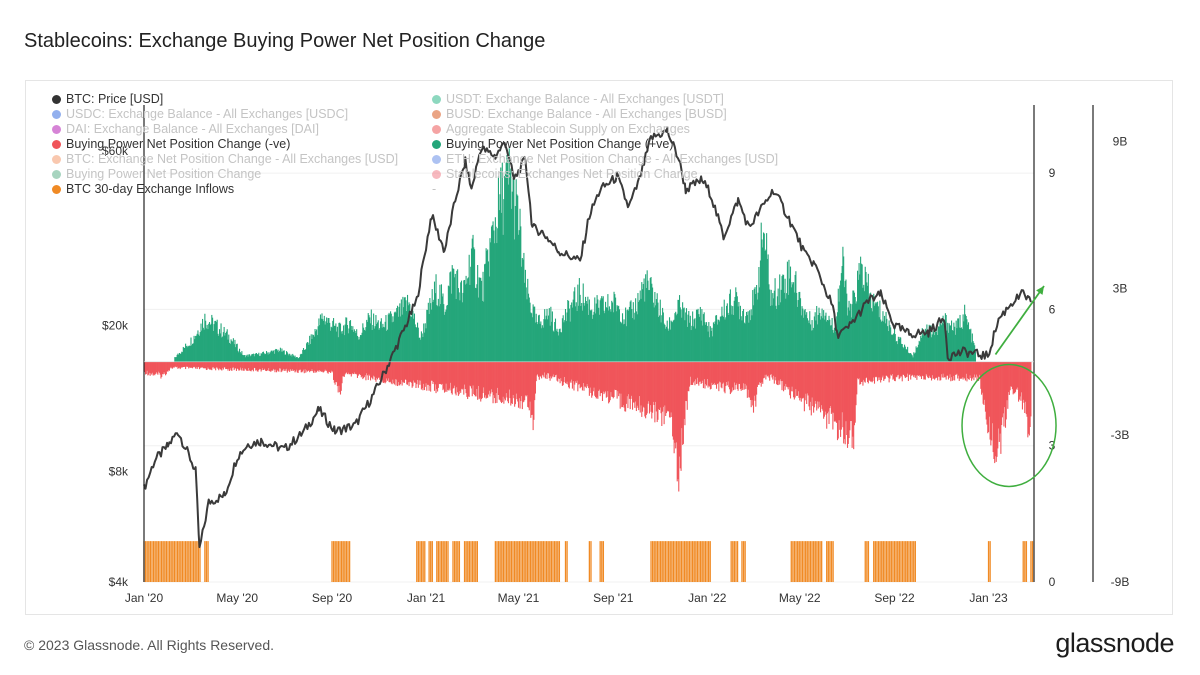 This screenshot has height=675, width=1200. Describe the element at coordinates (560, 144) in the screenshot. I see `legend-label: Buying Power Net Position Change (+ve)` at that location.